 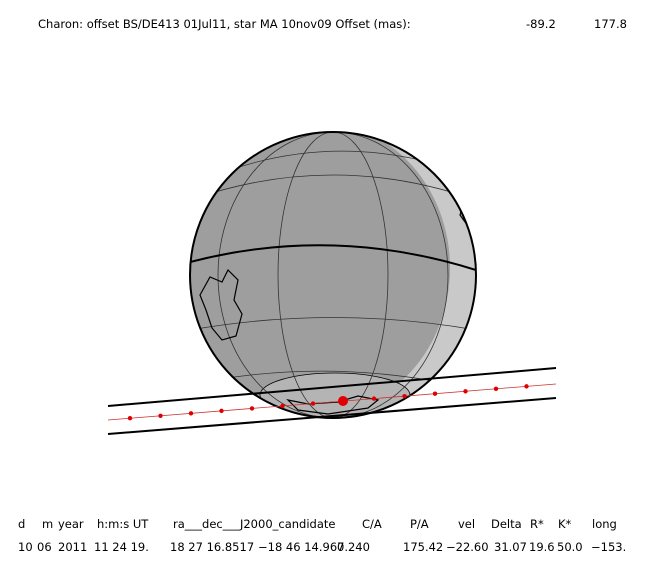 What do you see at coordinates (301, 547) in the screenshot?
I see `cell: −18 46 14.967` at bounding box center [301, 547].